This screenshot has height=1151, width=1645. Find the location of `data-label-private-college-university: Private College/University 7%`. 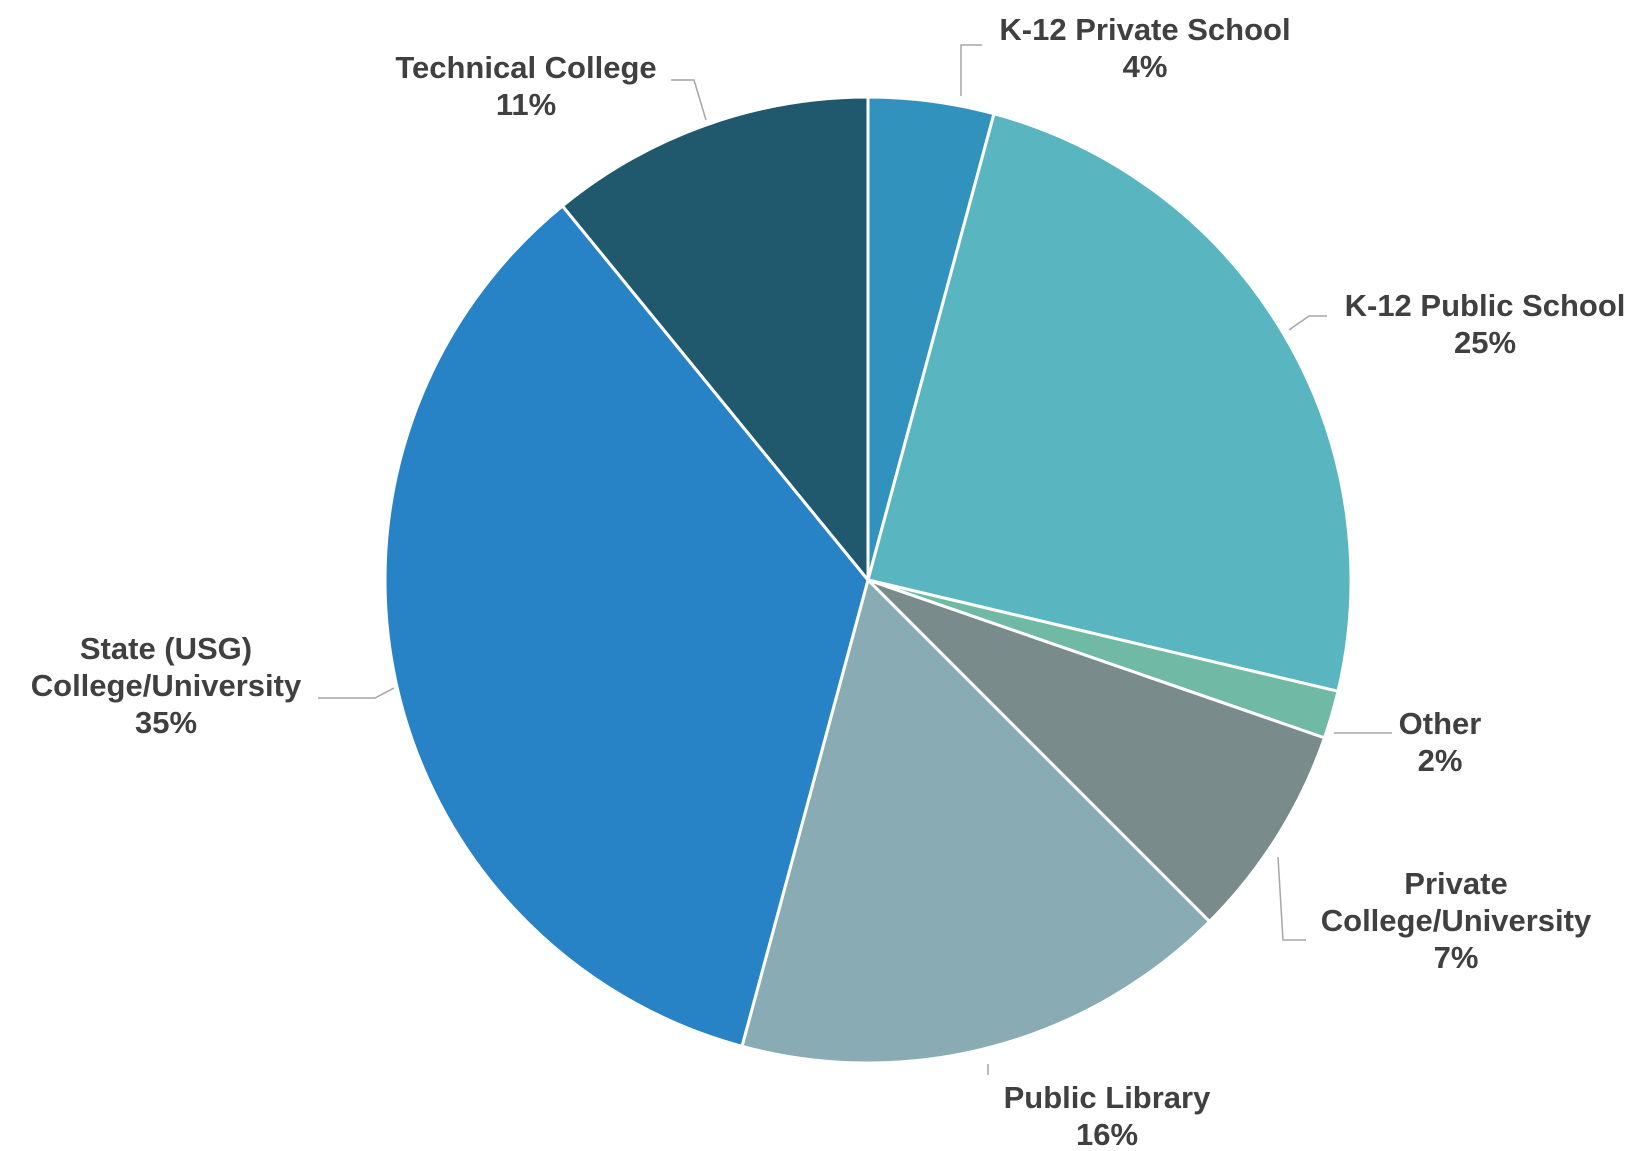

data-label-private-college-university: Private College/University 7% is located at coordinates (1456, 920).